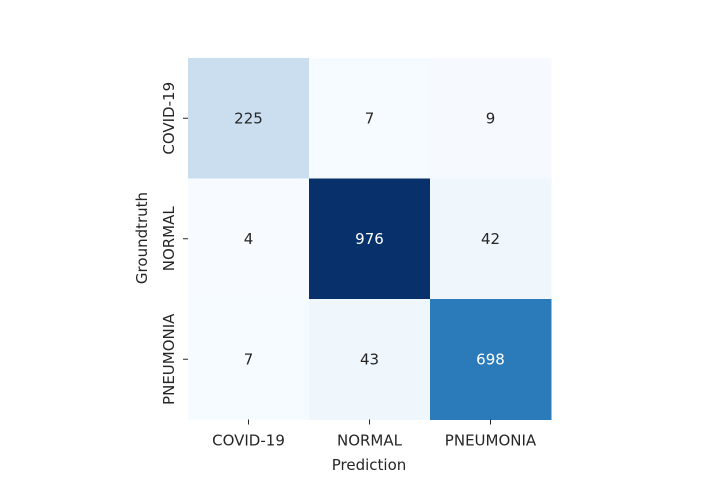  I want to click on heatmap-cell-label-r1-c2: 42, so click(490, 239).